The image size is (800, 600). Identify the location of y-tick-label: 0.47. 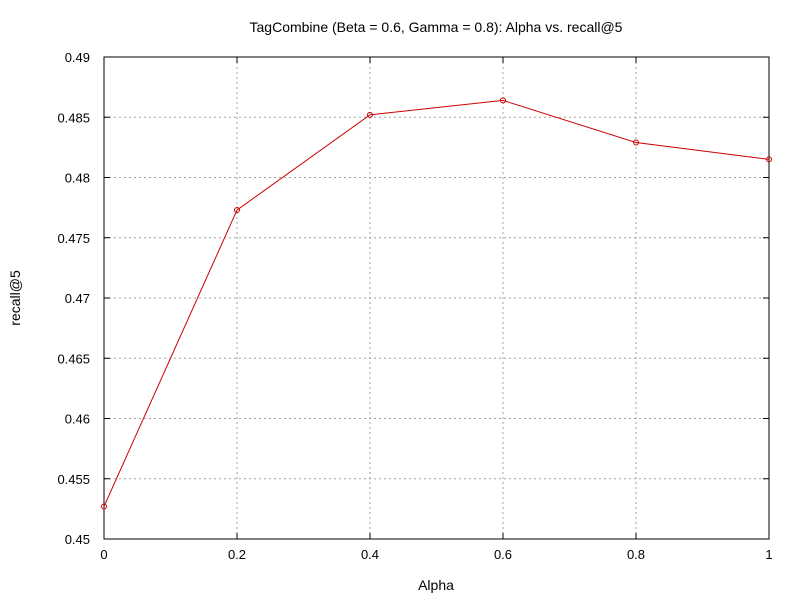
(77, 298).